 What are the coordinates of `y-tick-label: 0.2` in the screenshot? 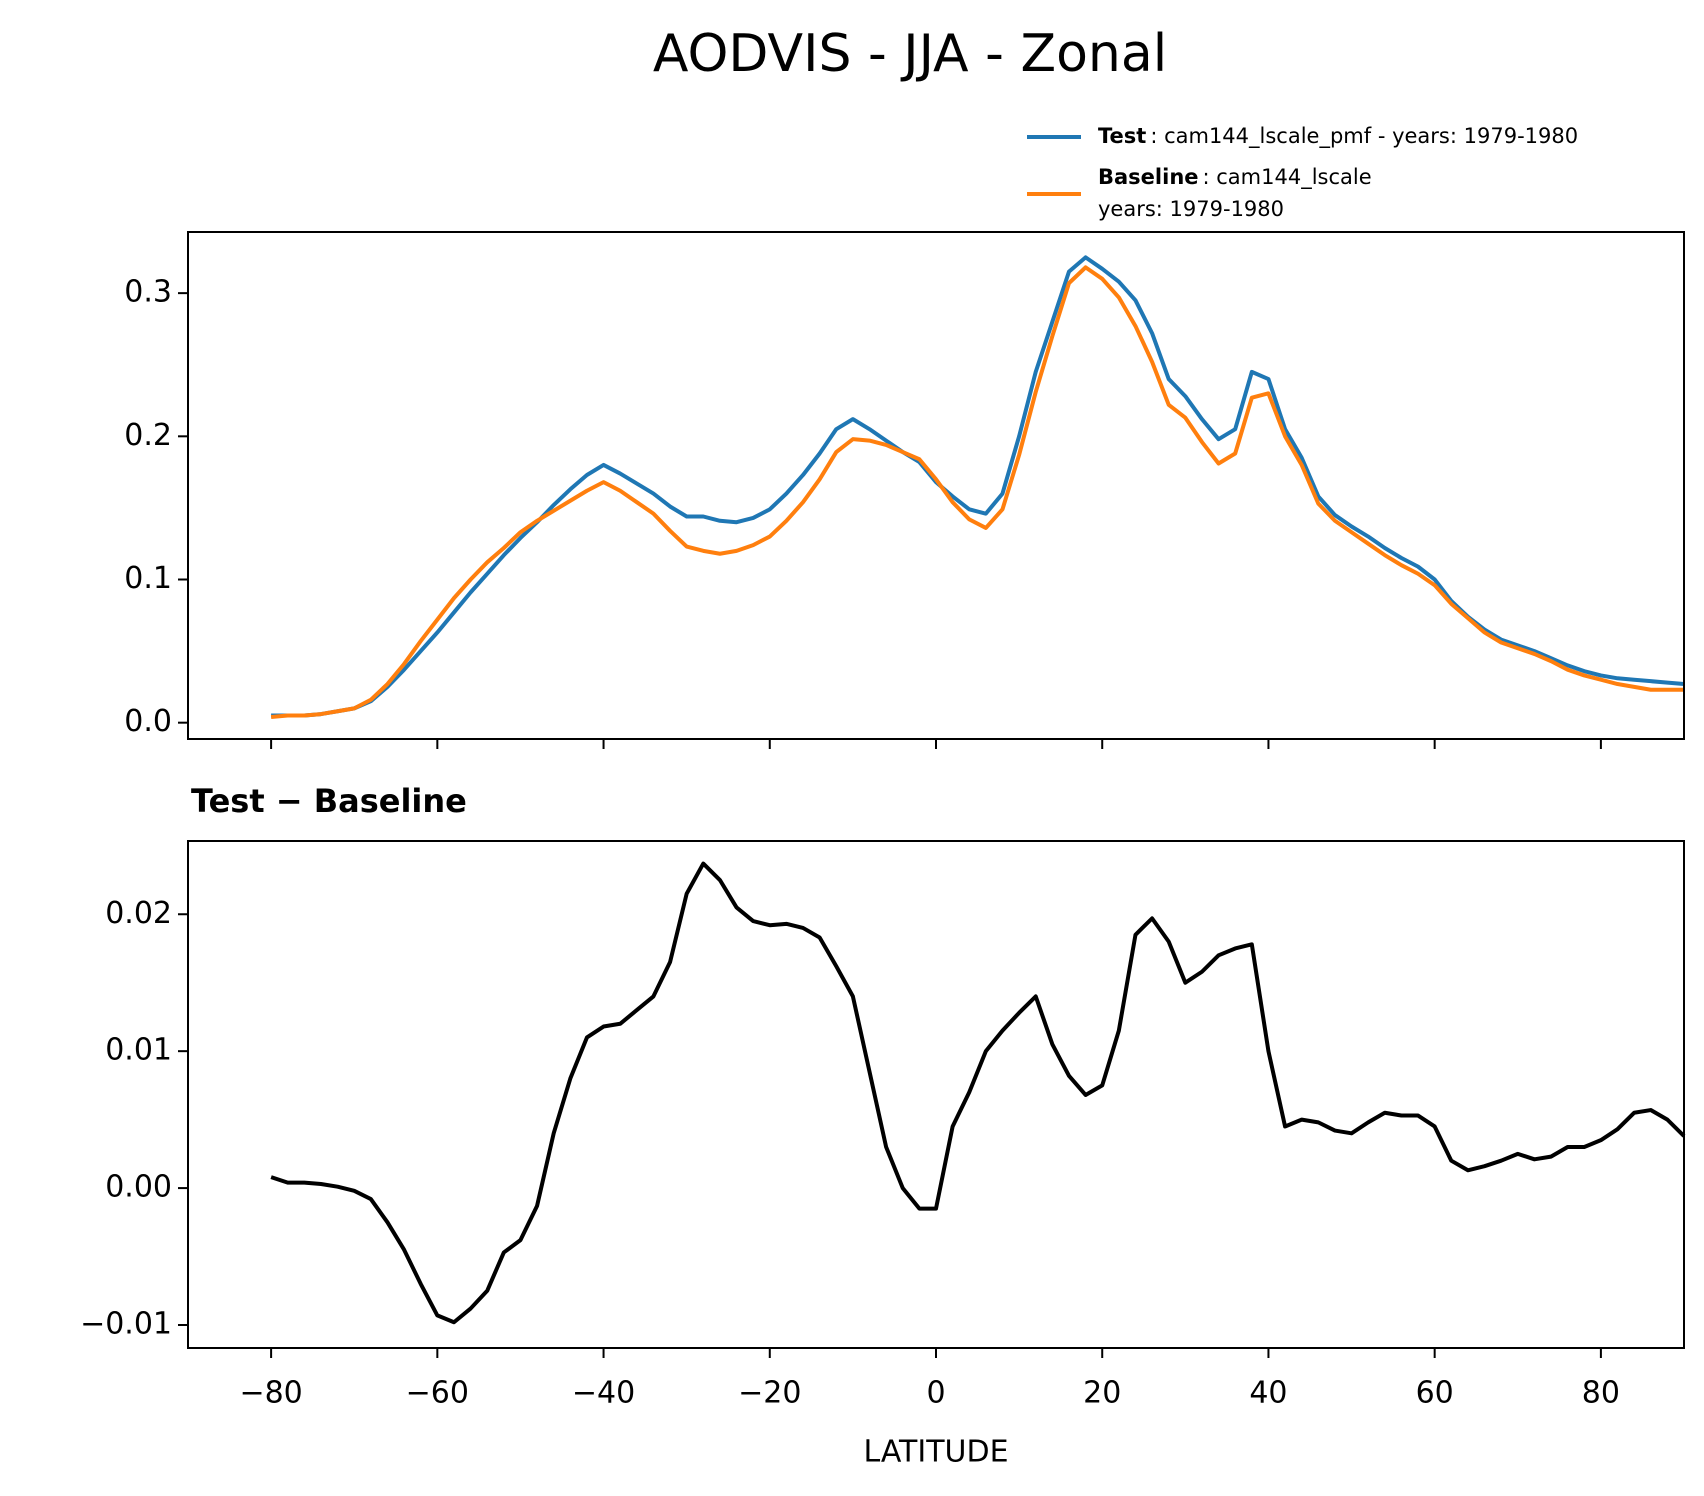 It's located at (148, 435).